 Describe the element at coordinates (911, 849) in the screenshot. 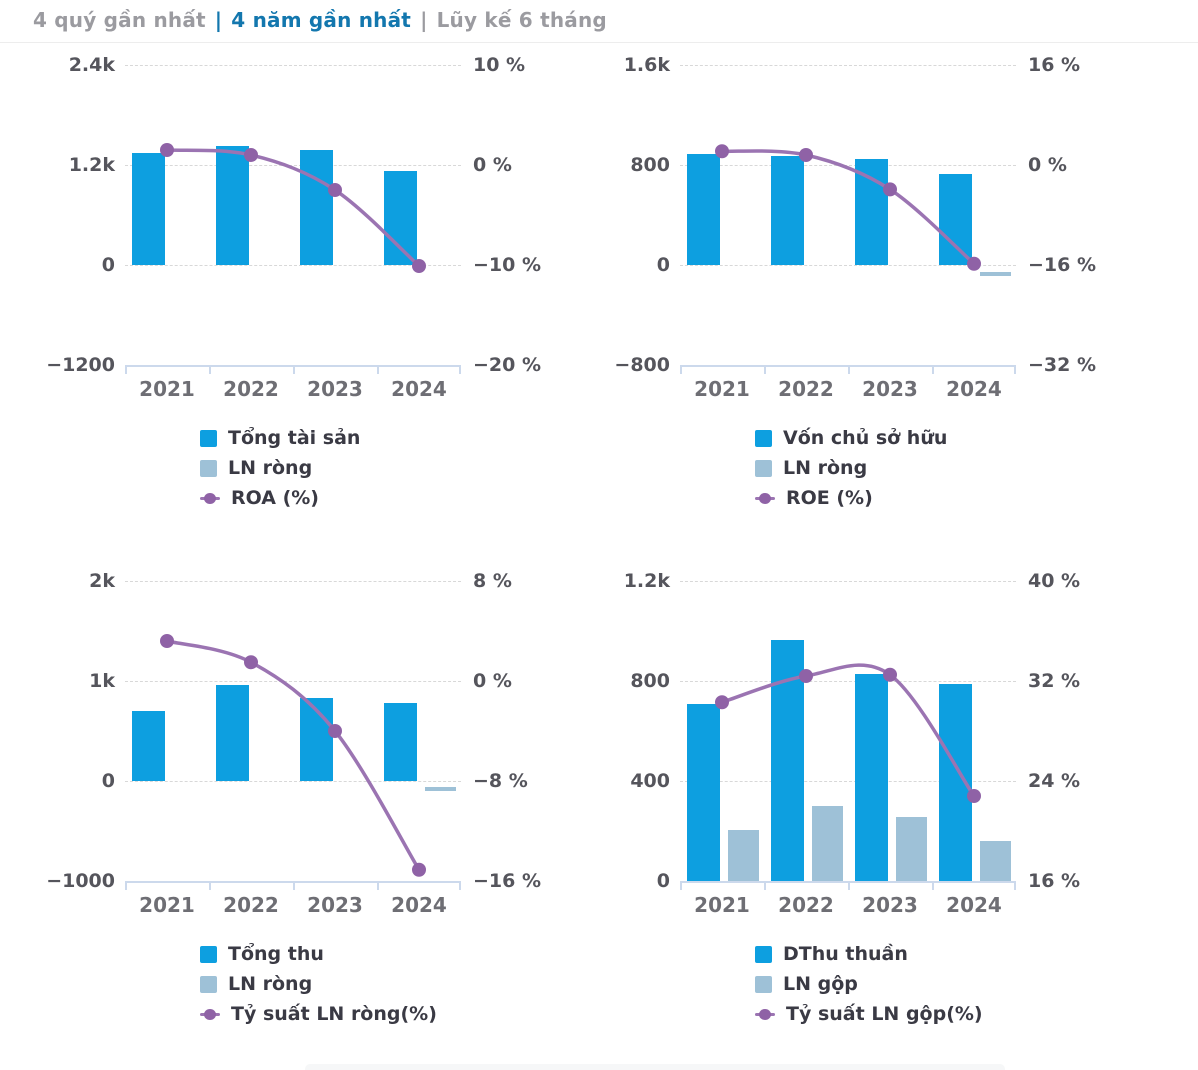

I see `bar-2023-secondary` at that location.